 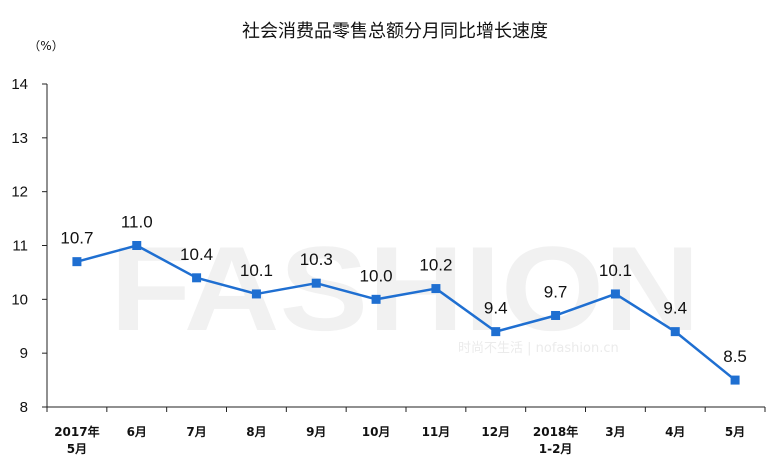 What do you see at coordinates (495, 432) in the screenshot?
I see `x-tick-label: 12月` at bounding box center [495, 432].